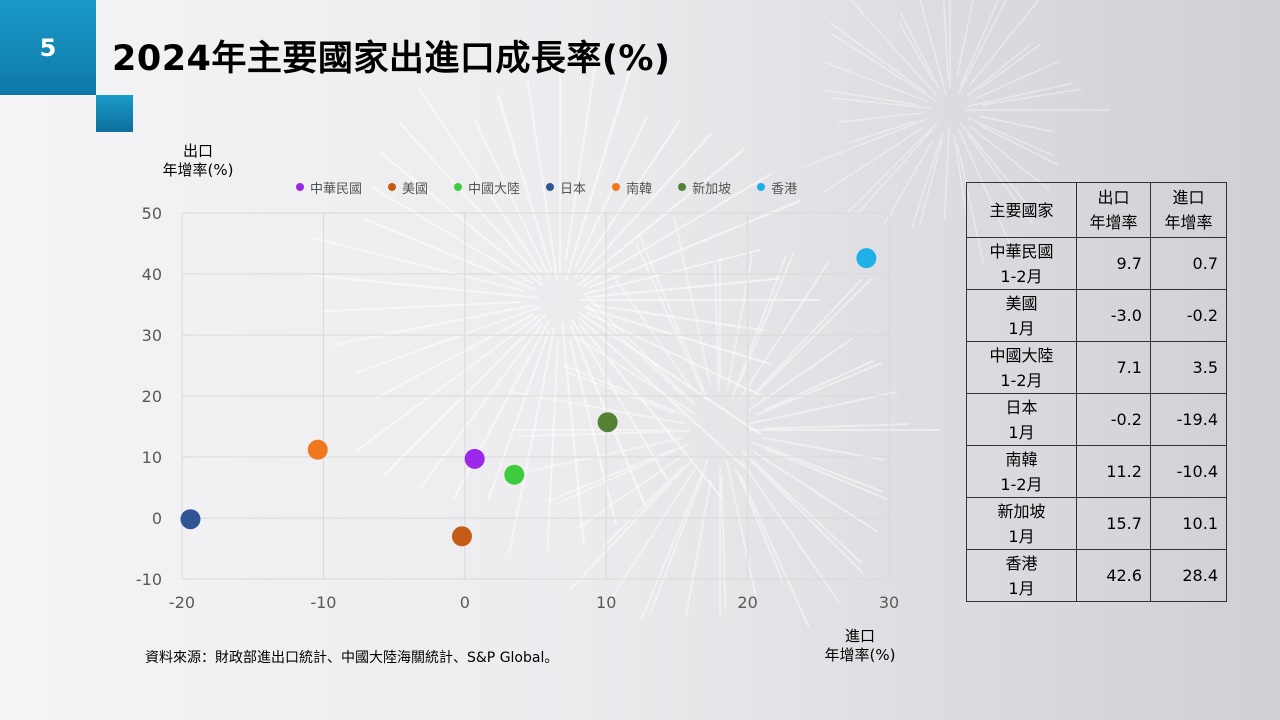 The height and width of the screenshot is (720, 1280). What do you see at coordinates (606, 602) in the screenshot?
I see `x-tick-label: 10` at bounding box center [606, 602].